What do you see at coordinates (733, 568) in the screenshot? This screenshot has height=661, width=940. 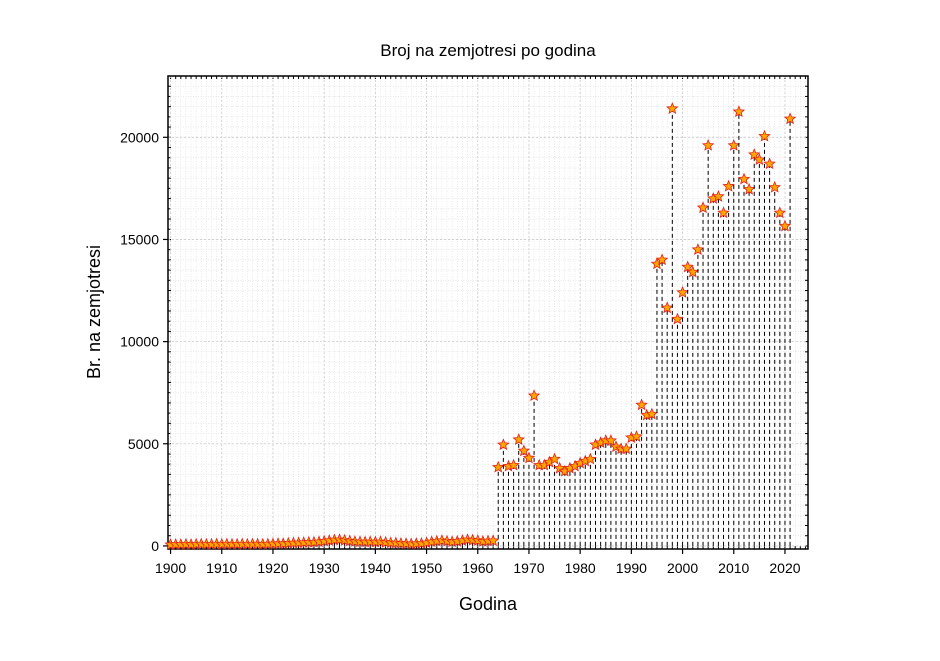 I see `x-tick-label: 2010` at bounding box center [733, 568].